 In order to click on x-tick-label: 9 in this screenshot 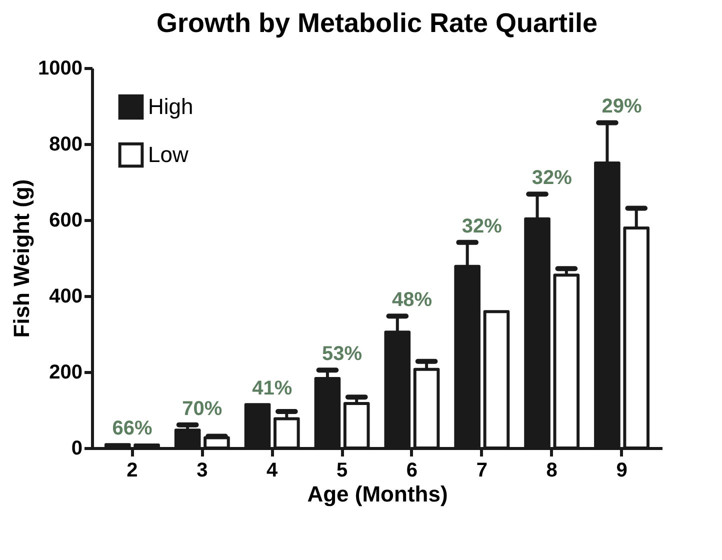, I will do `click(622, 471)`.